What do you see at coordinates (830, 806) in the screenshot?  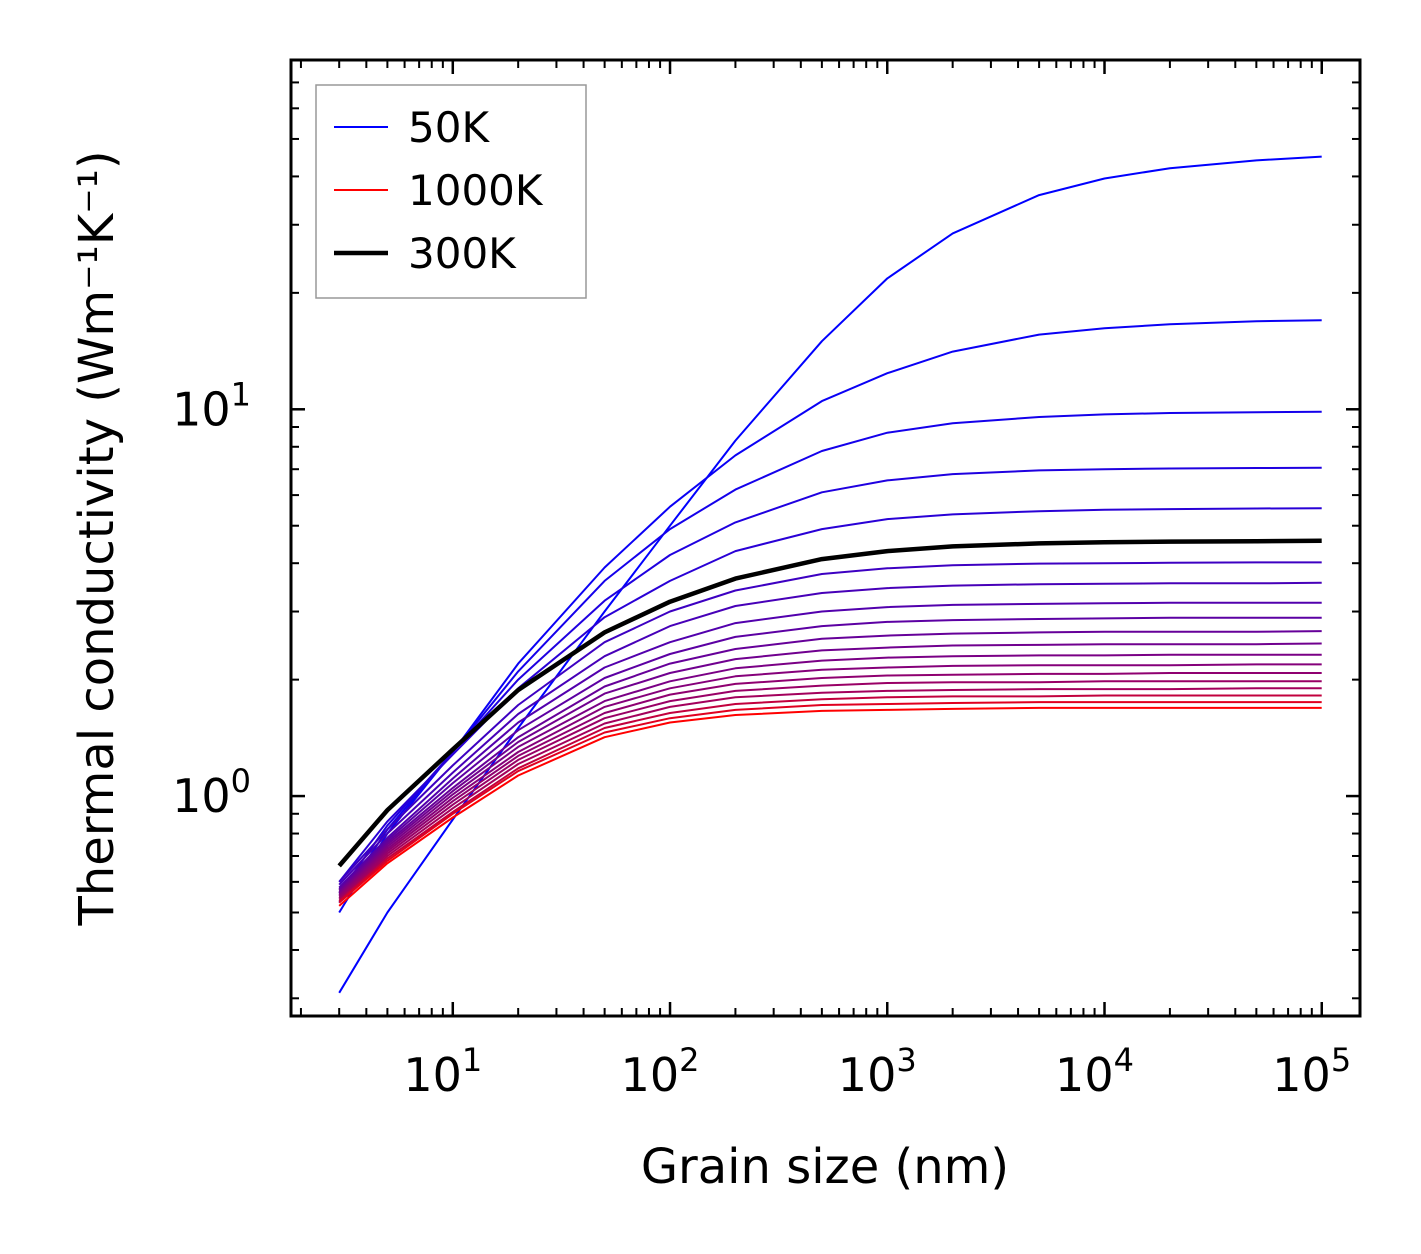 I see `series-line-1000k` at bounding box center [830, 806].